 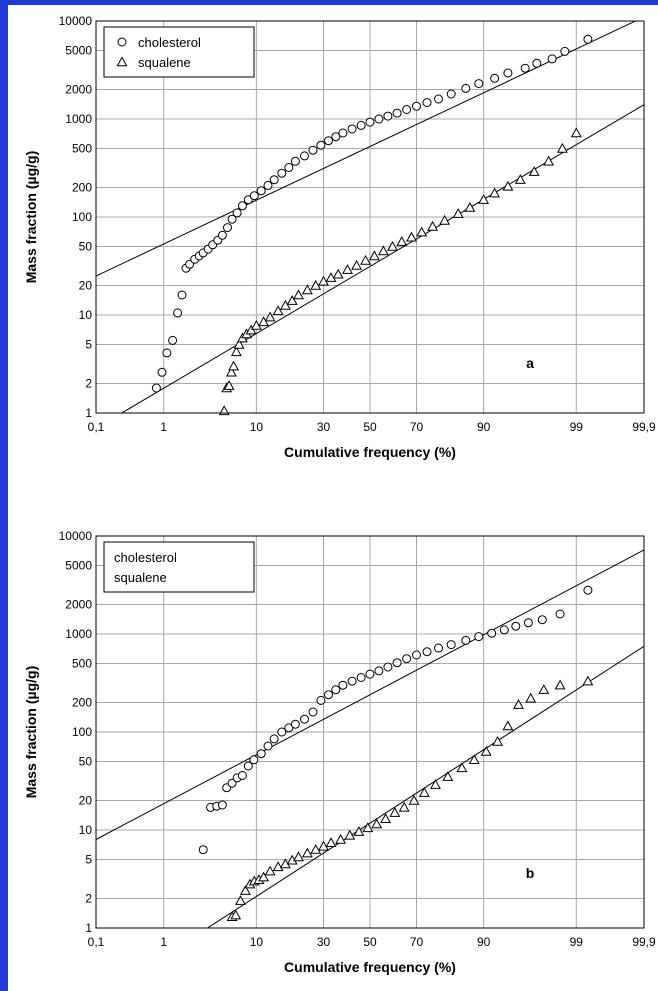 I want to click on panel-b-x-tick-labels: 0,1 1 10 30 50 70 90 99 99,9, so click(x=372, y=942).